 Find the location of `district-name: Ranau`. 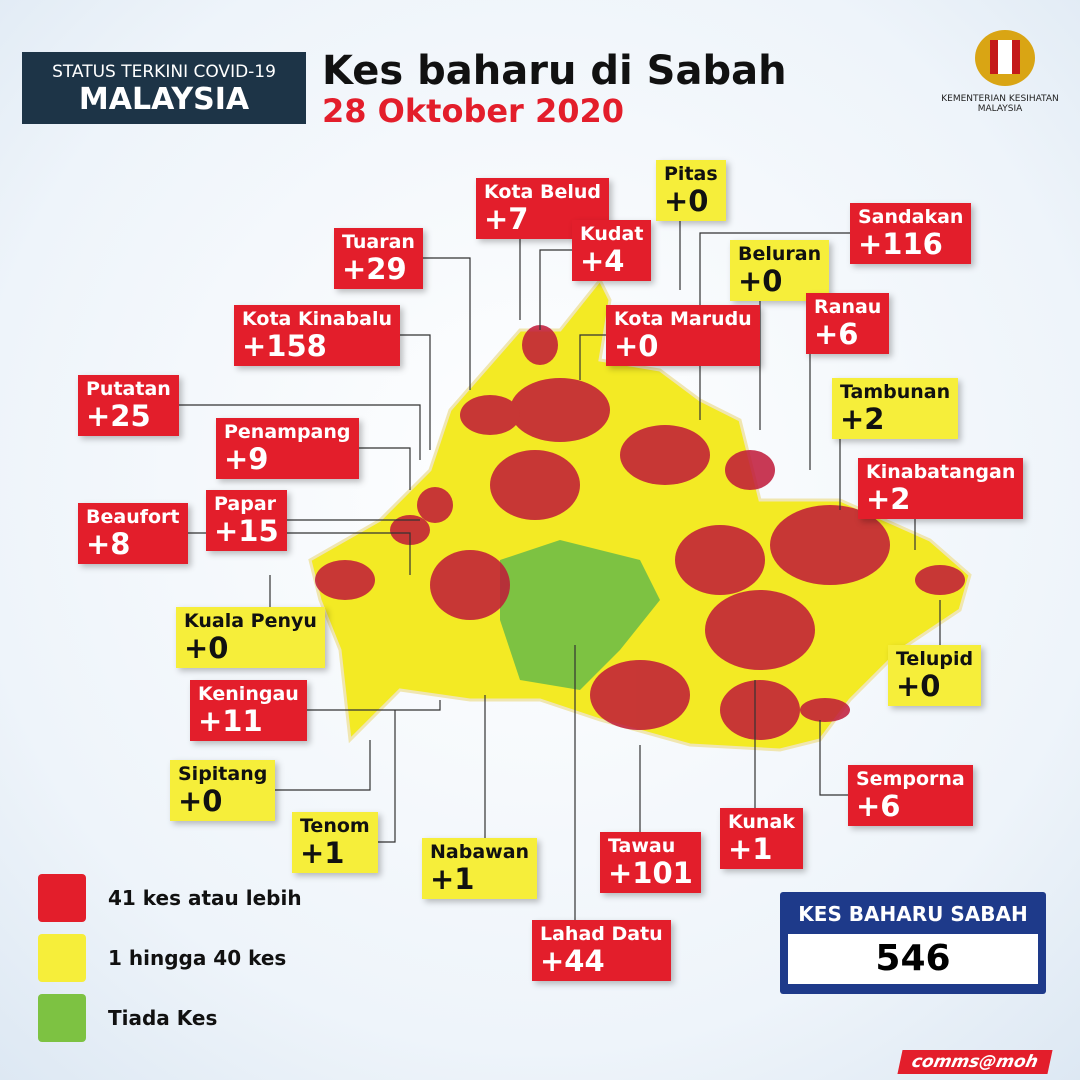

district-name: Ranau is located at coordinates (848, 307).